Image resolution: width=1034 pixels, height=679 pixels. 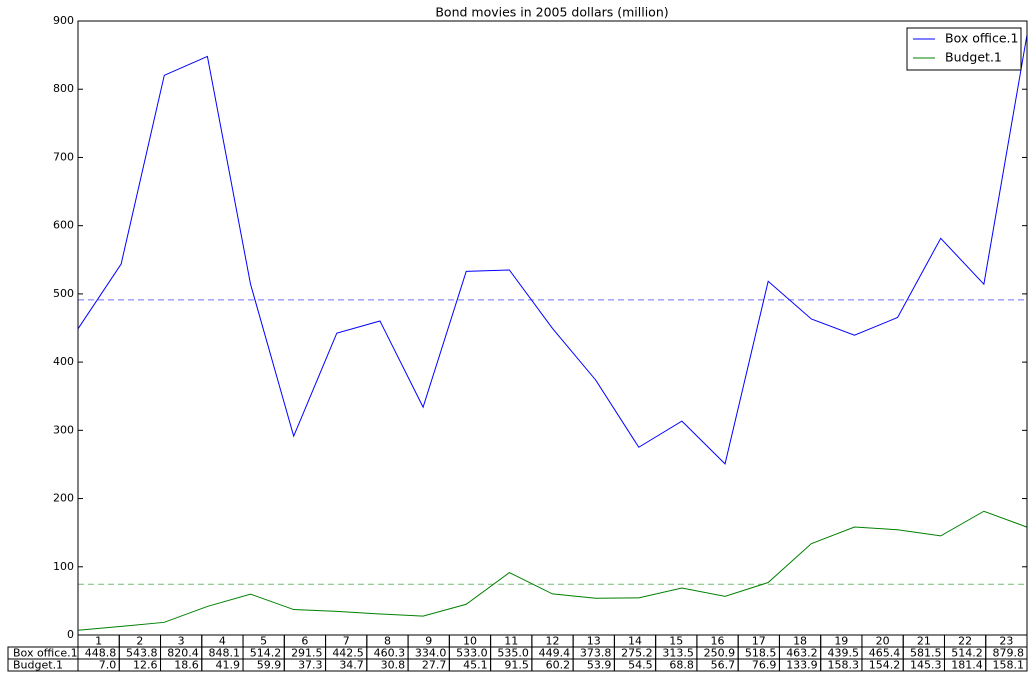 I want to click on legend-label: Budget.1, so click(x=973, y=57).